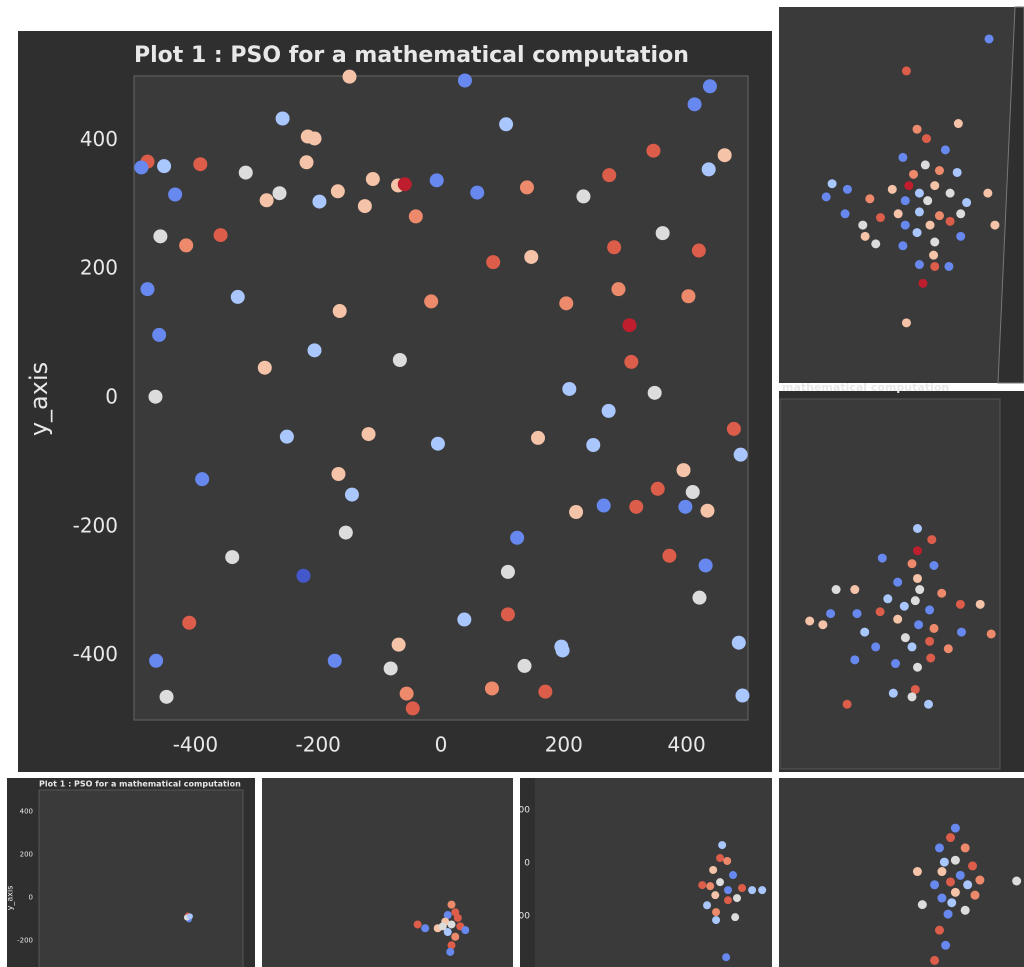 The image size is (1024, 967). Describe the element at coordinates (10, 898) in the screenshot. I see `y-axis-label: y_axis` at that location.